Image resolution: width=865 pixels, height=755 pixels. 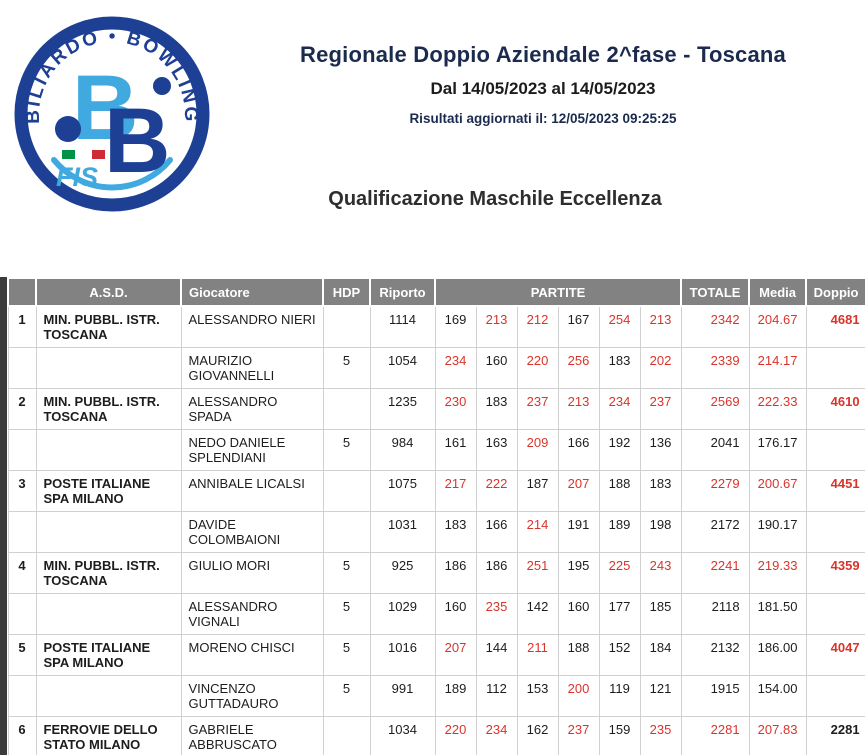 What do you see at coordinates (578, 531) in the screenshot?
I see `game-score-cell: 191` at bounding box center [578, 531].